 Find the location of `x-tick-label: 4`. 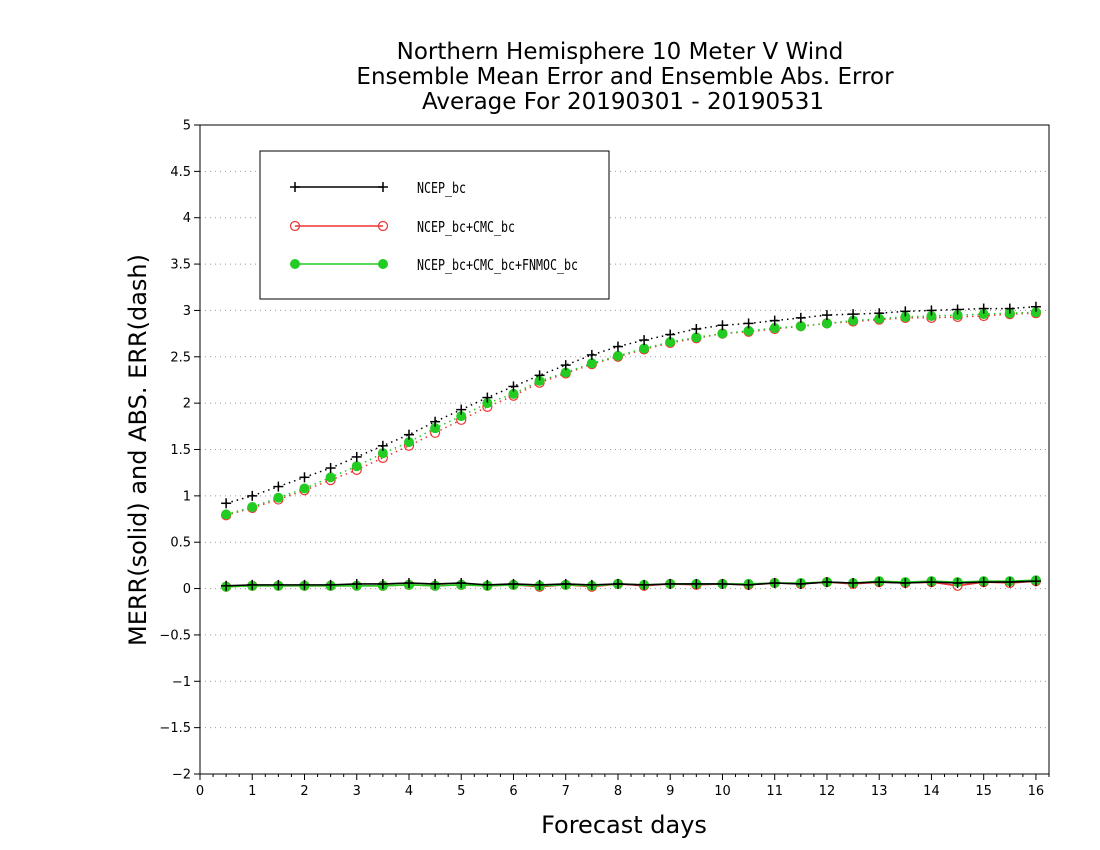

x-tick-label: 4 is located at coordinates (409, 791).